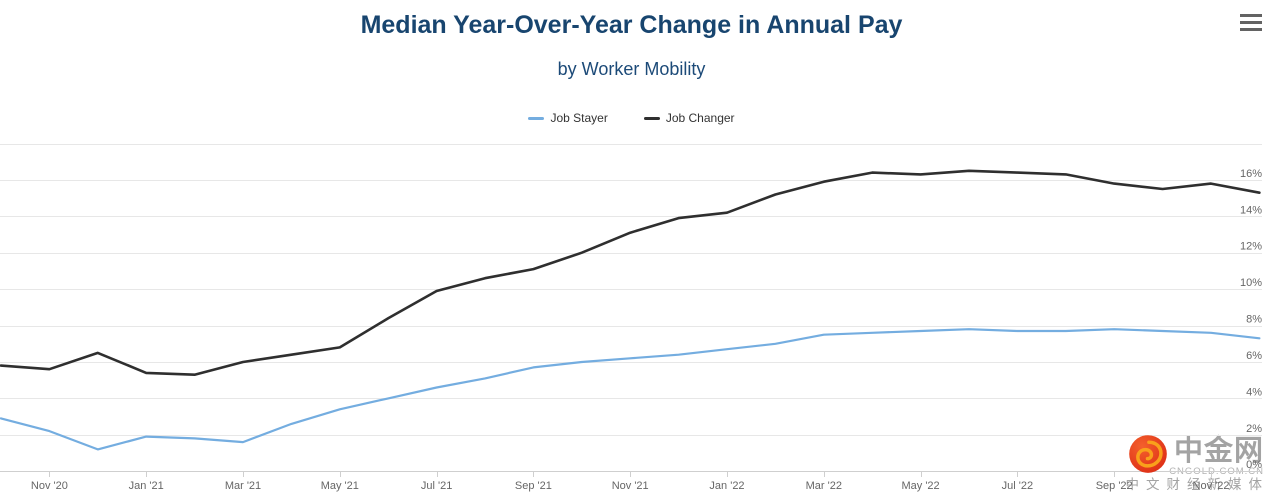 This screenshot has width=1280, height=501. What do you see at coordinates (700, 118) in the screenshot?
I see `legend-label: Job Changer` at bounding box center [700, 118].